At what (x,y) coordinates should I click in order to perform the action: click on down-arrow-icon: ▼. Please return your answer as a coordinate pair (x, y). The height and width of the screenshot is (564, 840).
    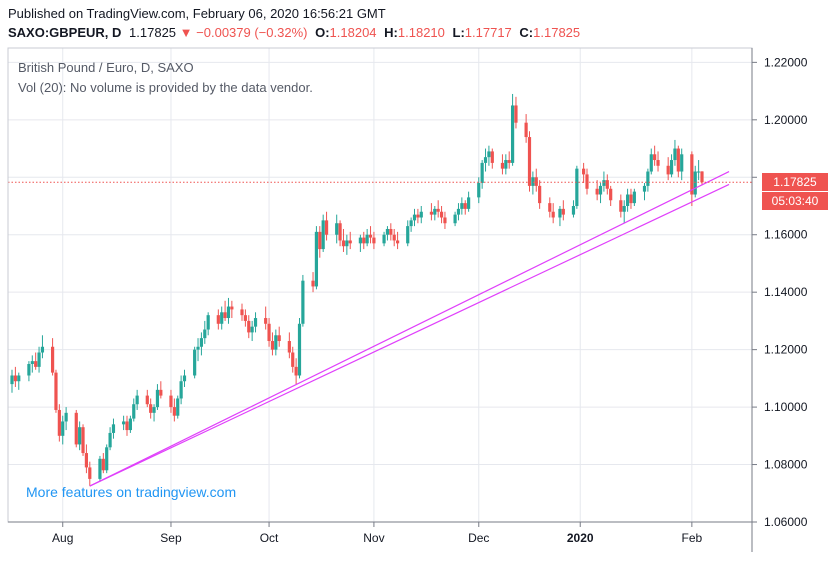
    Looking at the image, I should click on (186, 32).